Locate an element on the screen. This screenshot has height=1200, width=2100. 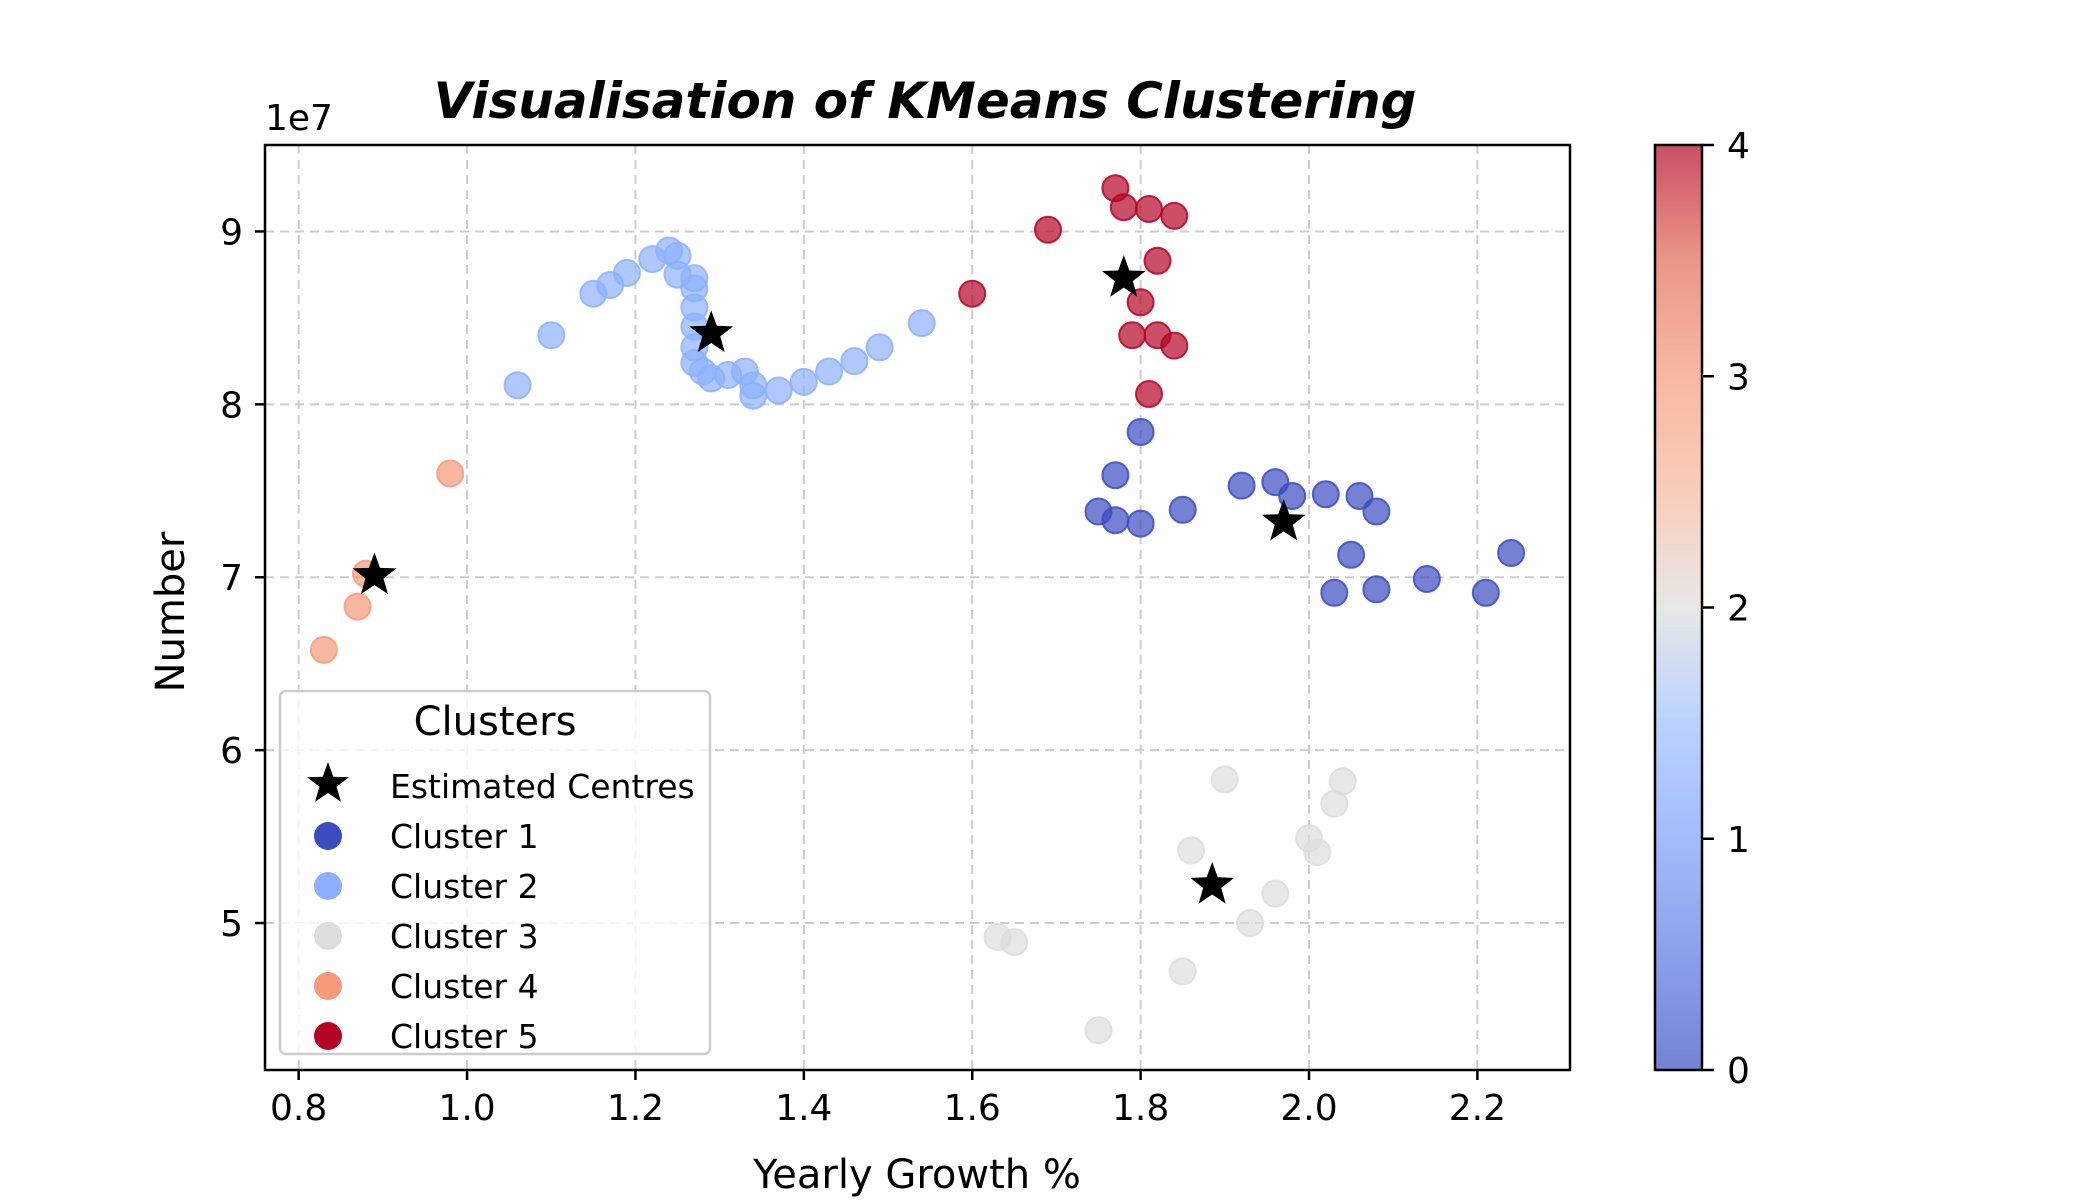
colorbar-tick-label: 0 is located at coordinates (1738, 1071).